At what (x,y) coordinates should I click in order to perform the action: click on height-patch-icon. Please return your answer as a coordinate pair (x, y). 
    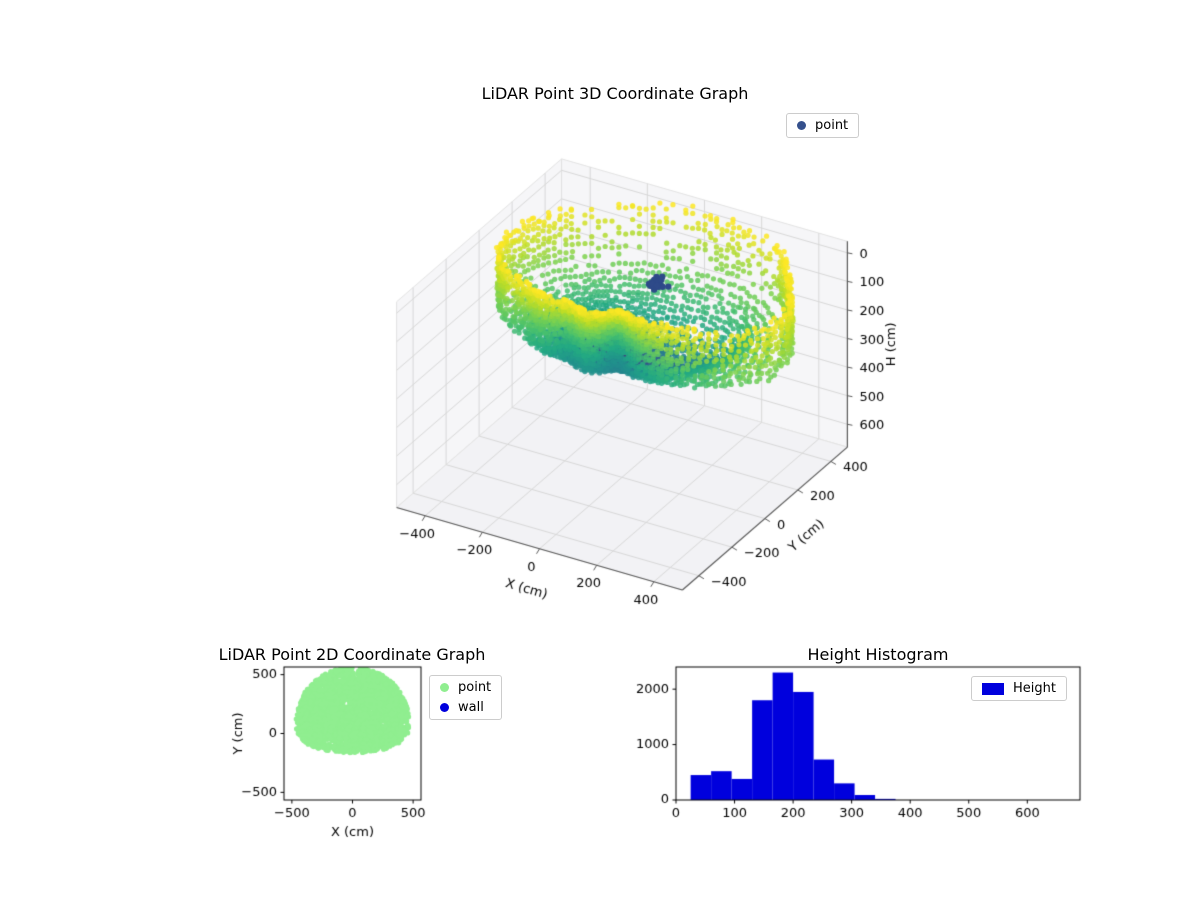
    Looking at the image, I should click on (993, 688).